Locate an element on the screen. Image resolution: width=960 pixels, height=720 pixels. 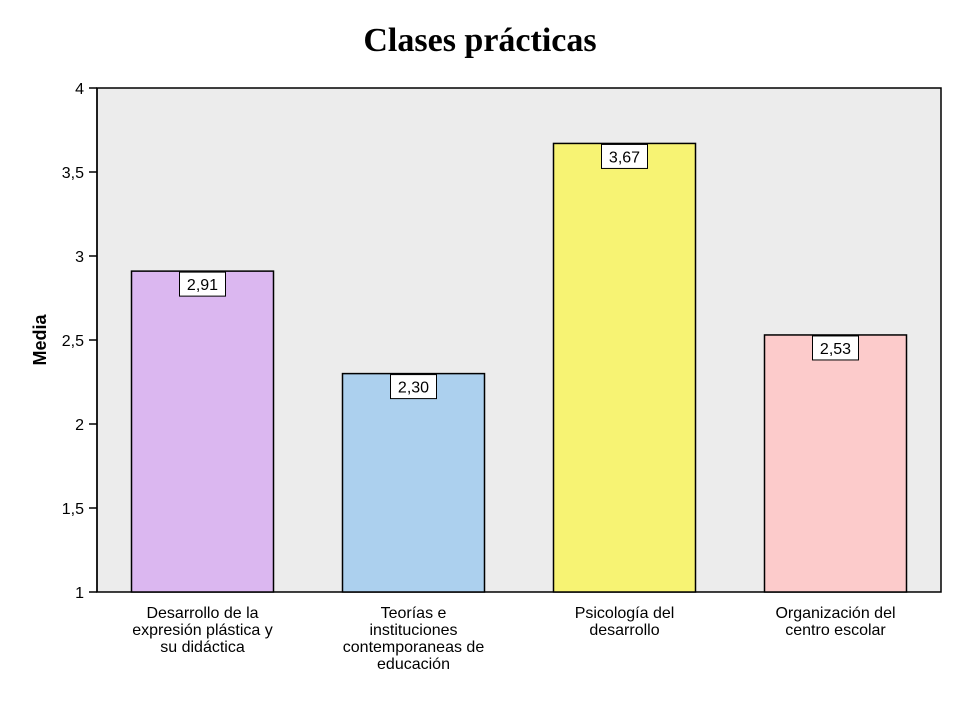
y-tick-label: 3 is located at coordinates (79, 257).